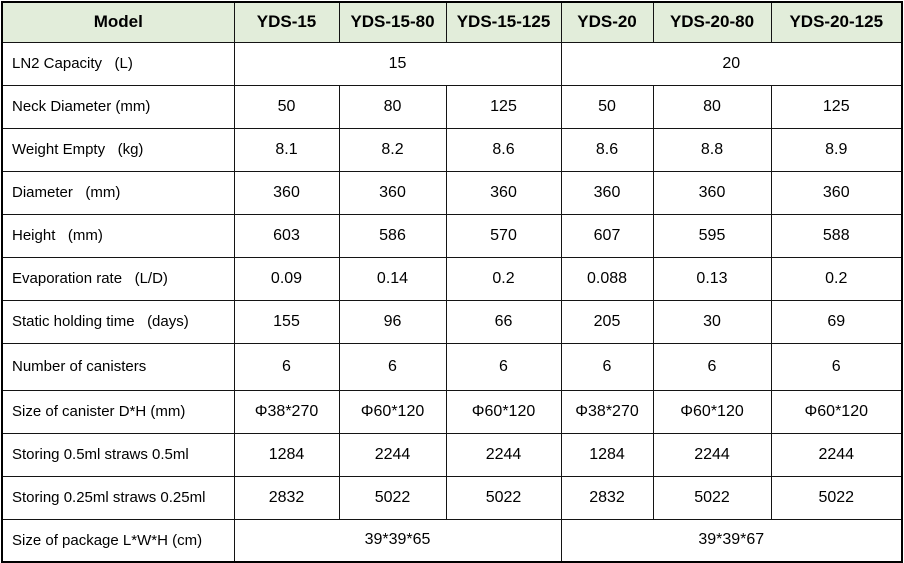 The height and width of the screenshot is (563, 904). What do you see at coordinates (118, 454) in the screenshot?
I see `row-label: Storing 0.5ml straws 0.5ml` at bounding box center [118, 454].